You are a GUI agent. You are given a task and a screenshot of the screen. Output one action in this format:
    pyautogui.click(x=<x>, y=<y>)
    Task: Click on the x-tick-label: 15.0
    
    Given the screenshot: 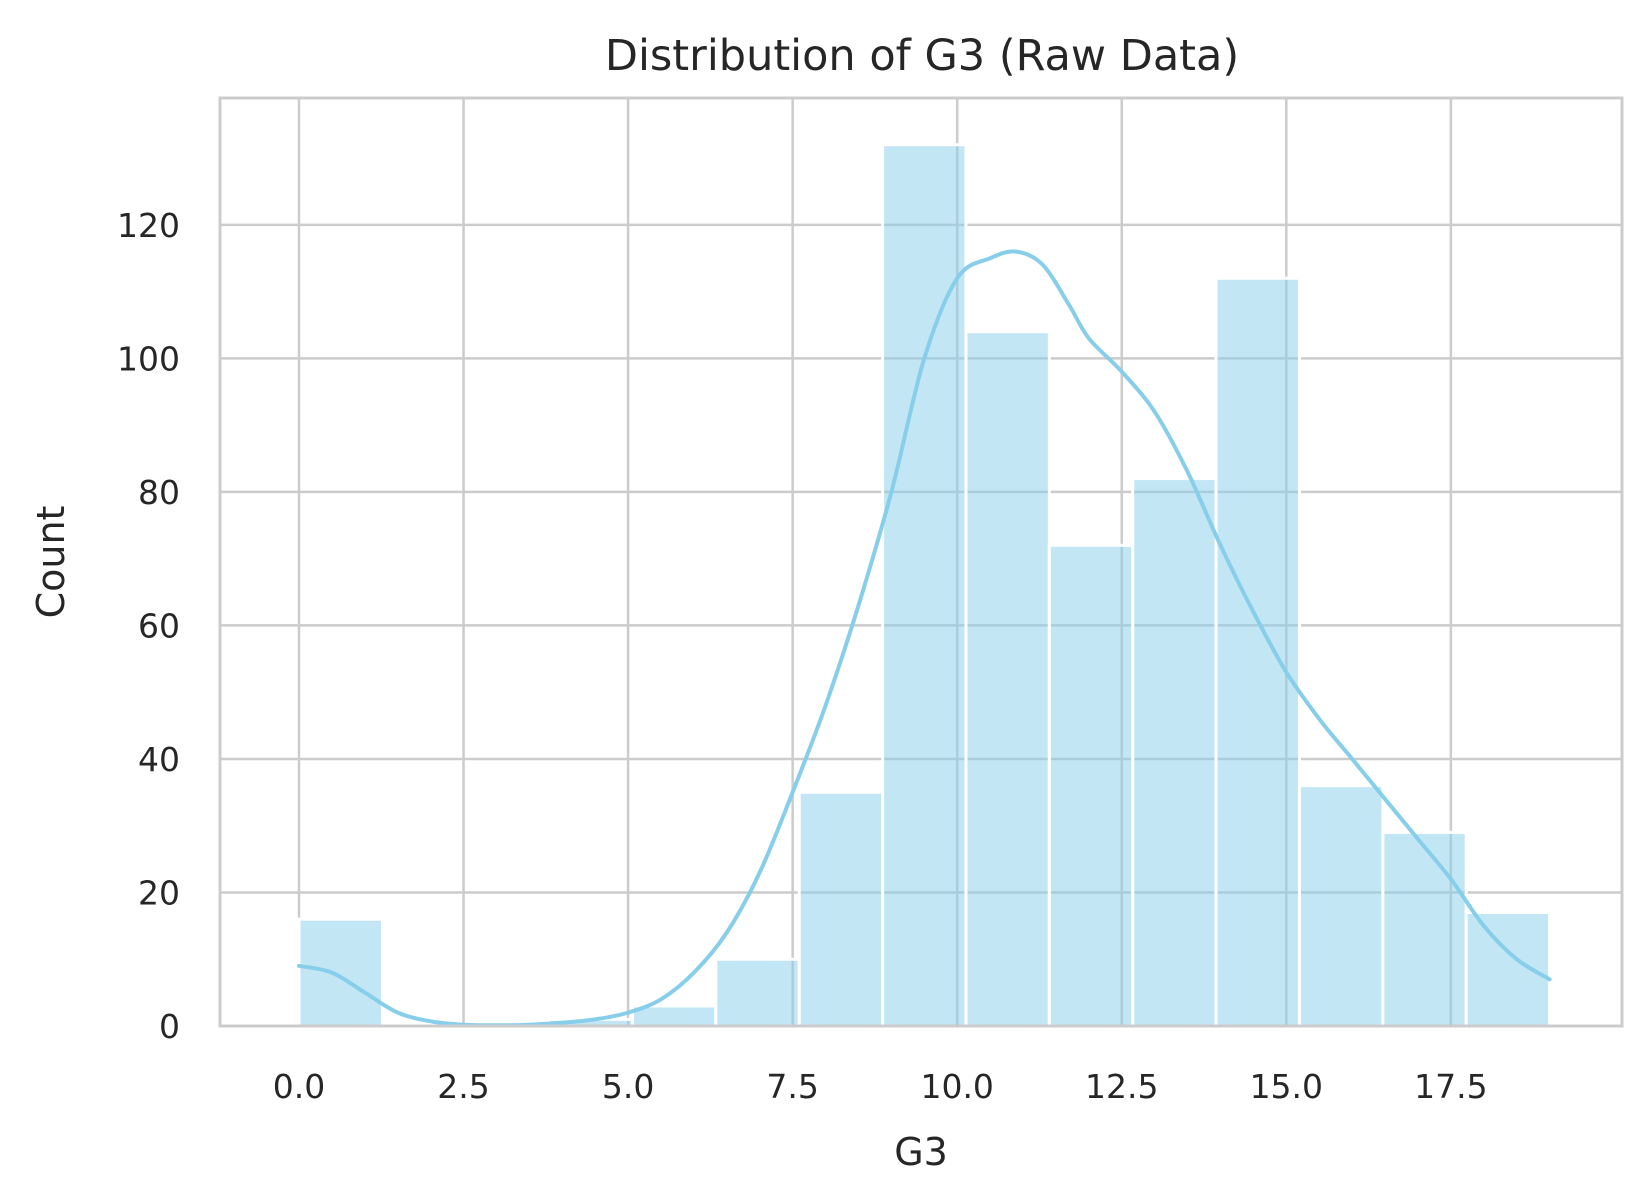 What is the action you would take?
    pyautogui.click(x=1286, y=1086)
    